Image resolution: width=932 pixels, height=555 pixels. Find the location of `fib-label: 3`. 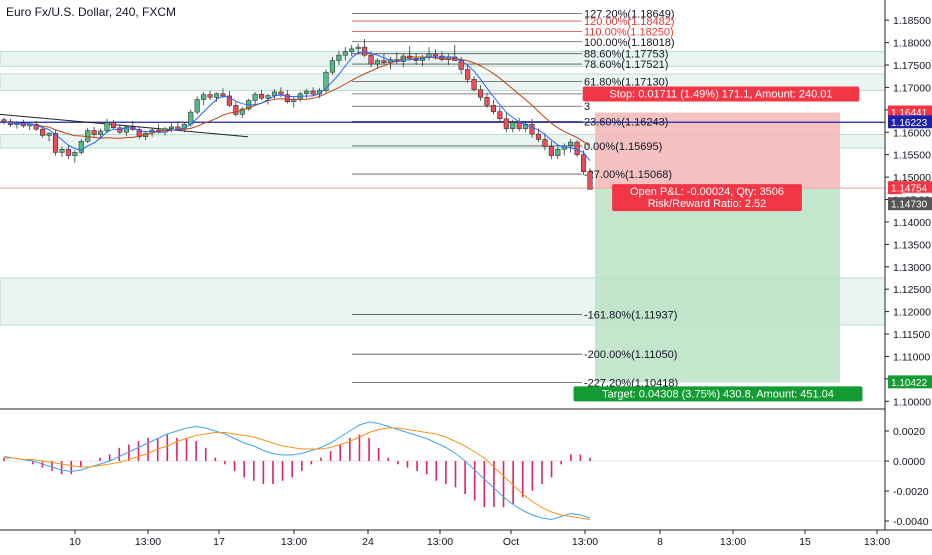

fib-label: 3 is located at coordinates (587, 107).